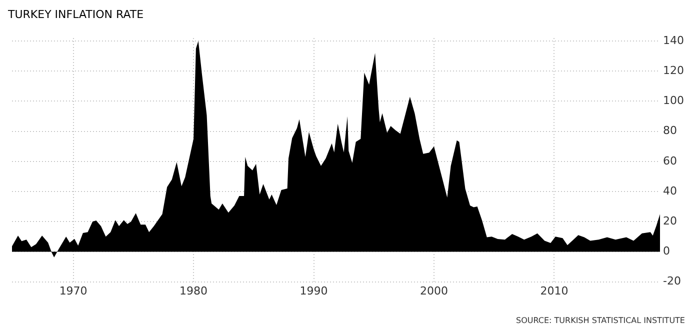 The image size is (699, 333). Describe the element at coordinates (670, 161) in the screenshot. I see `y-tick-label: 60` at that location.